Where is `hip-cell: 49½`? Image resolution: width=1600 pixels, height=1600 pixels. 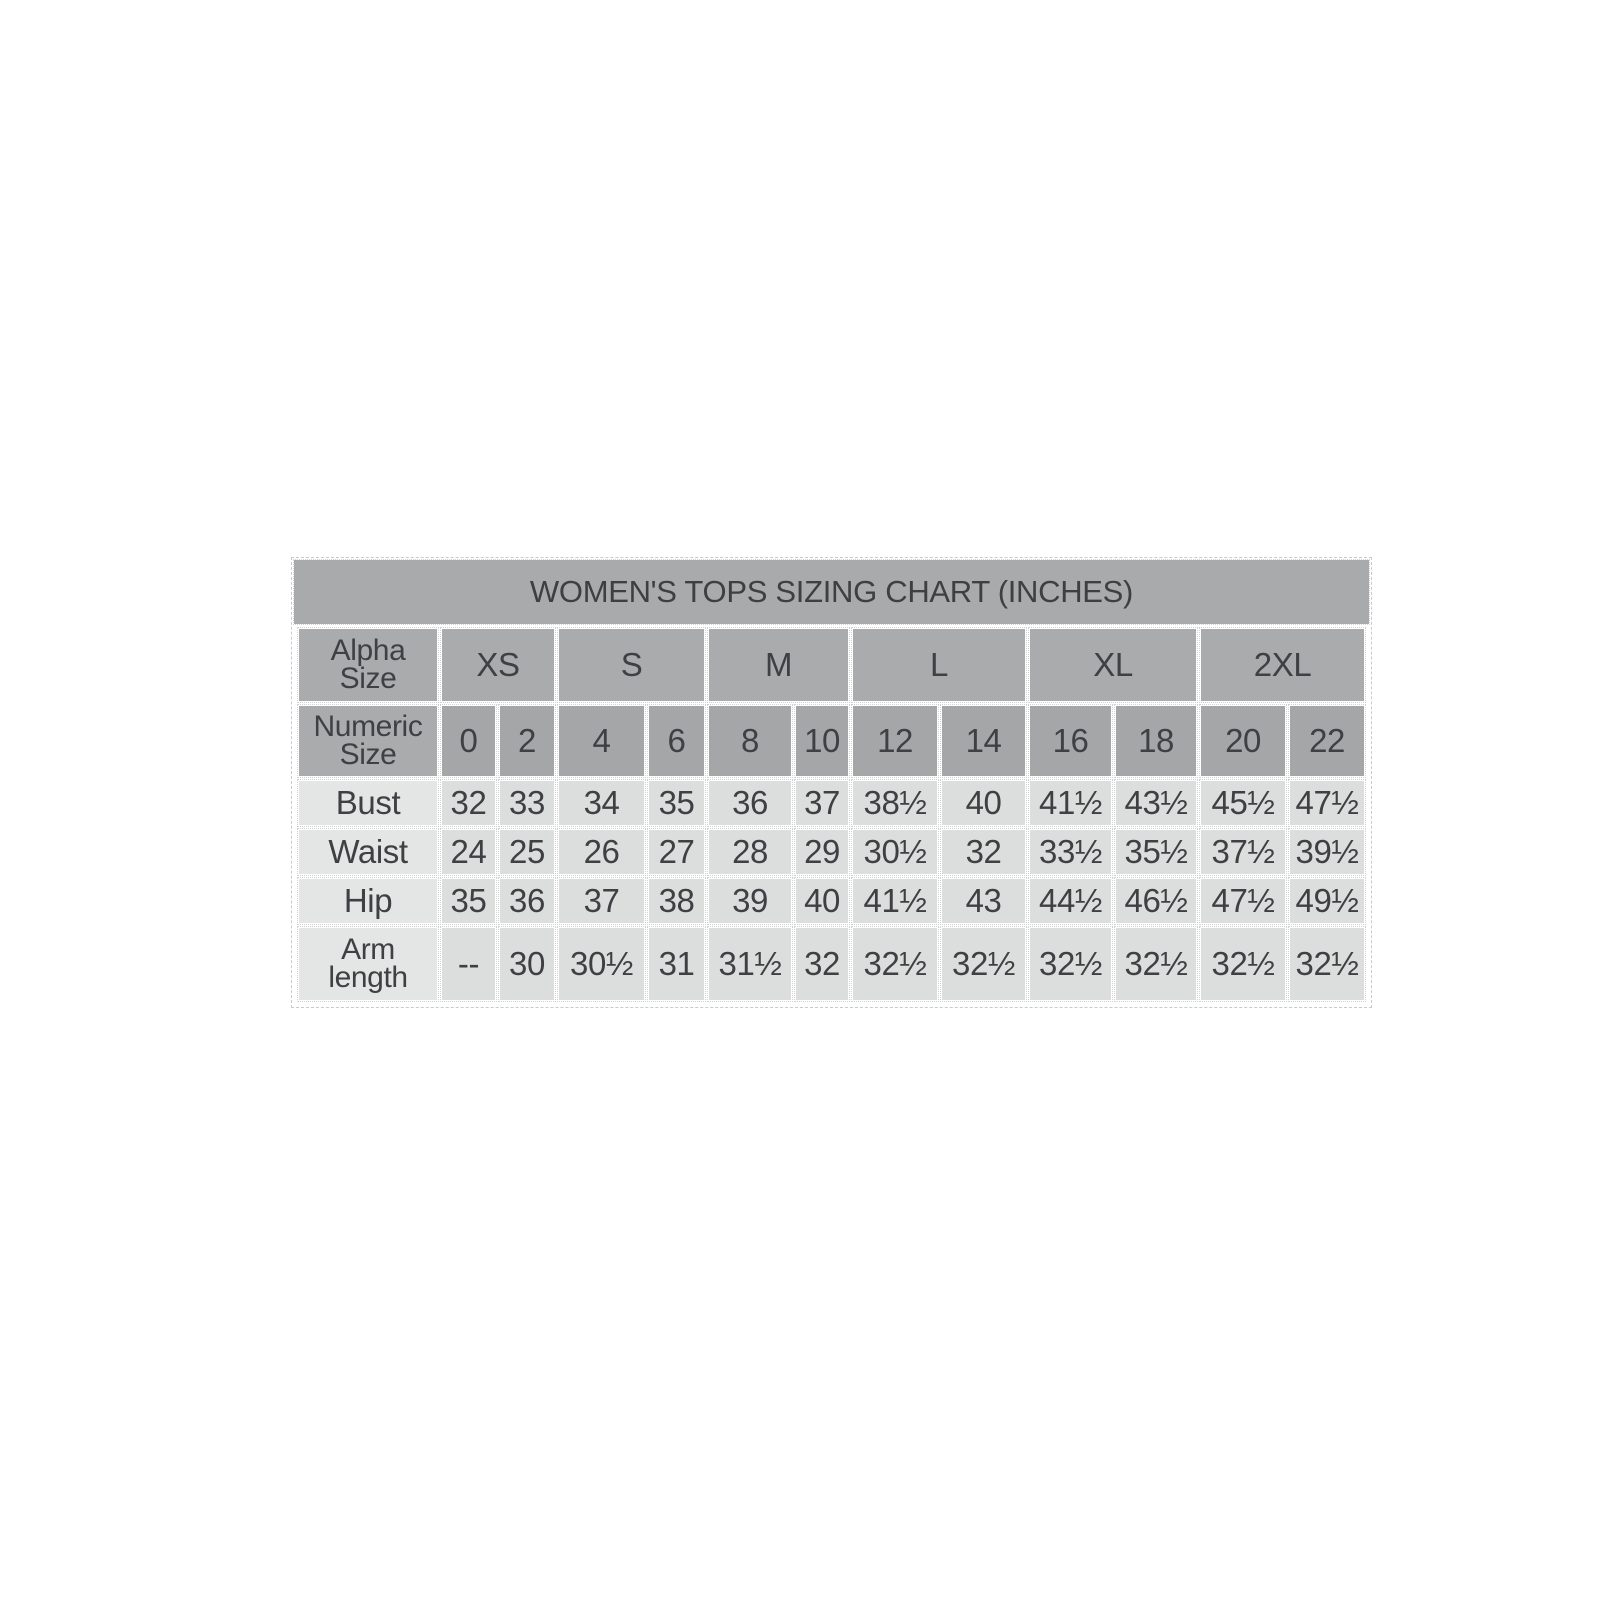 hip-cell: 49½ is located at coordinates (1327, 901).